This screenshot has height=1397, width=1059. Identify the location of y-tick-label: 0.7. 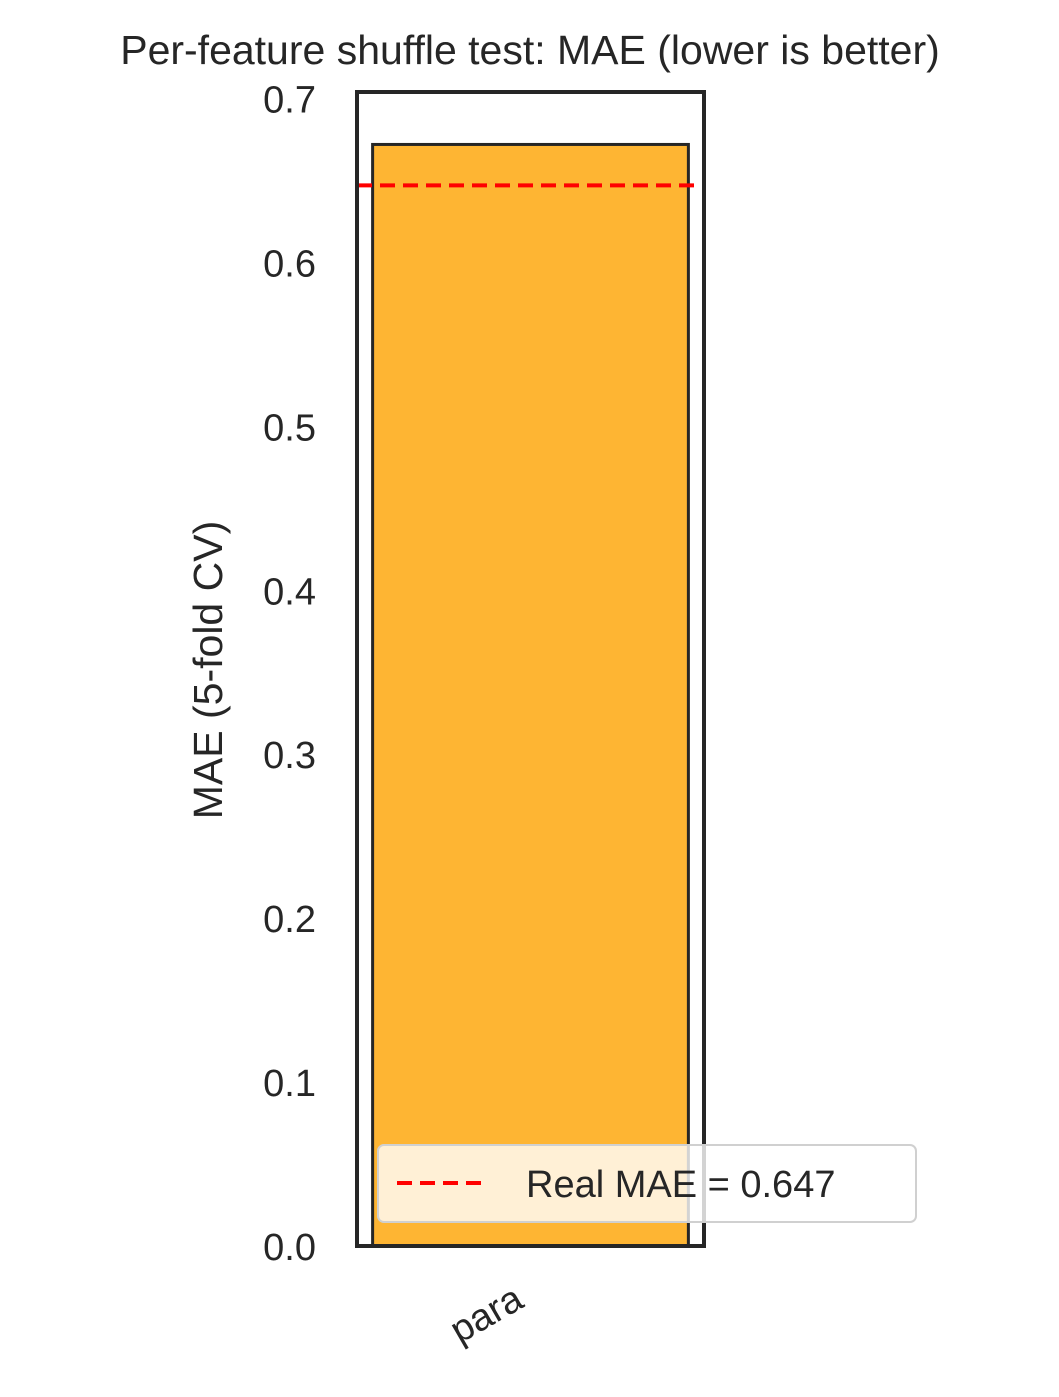
(289, 101).